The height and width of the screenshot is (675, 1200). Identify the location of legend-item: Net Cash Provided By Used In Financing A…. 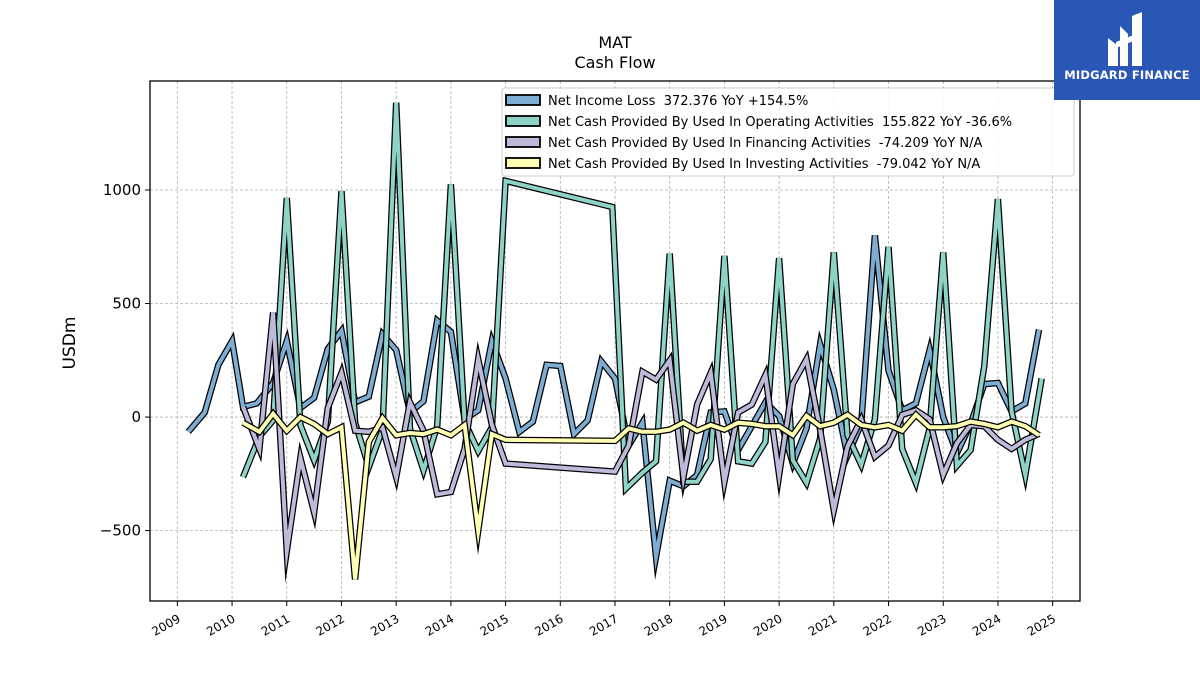
(744, 143).